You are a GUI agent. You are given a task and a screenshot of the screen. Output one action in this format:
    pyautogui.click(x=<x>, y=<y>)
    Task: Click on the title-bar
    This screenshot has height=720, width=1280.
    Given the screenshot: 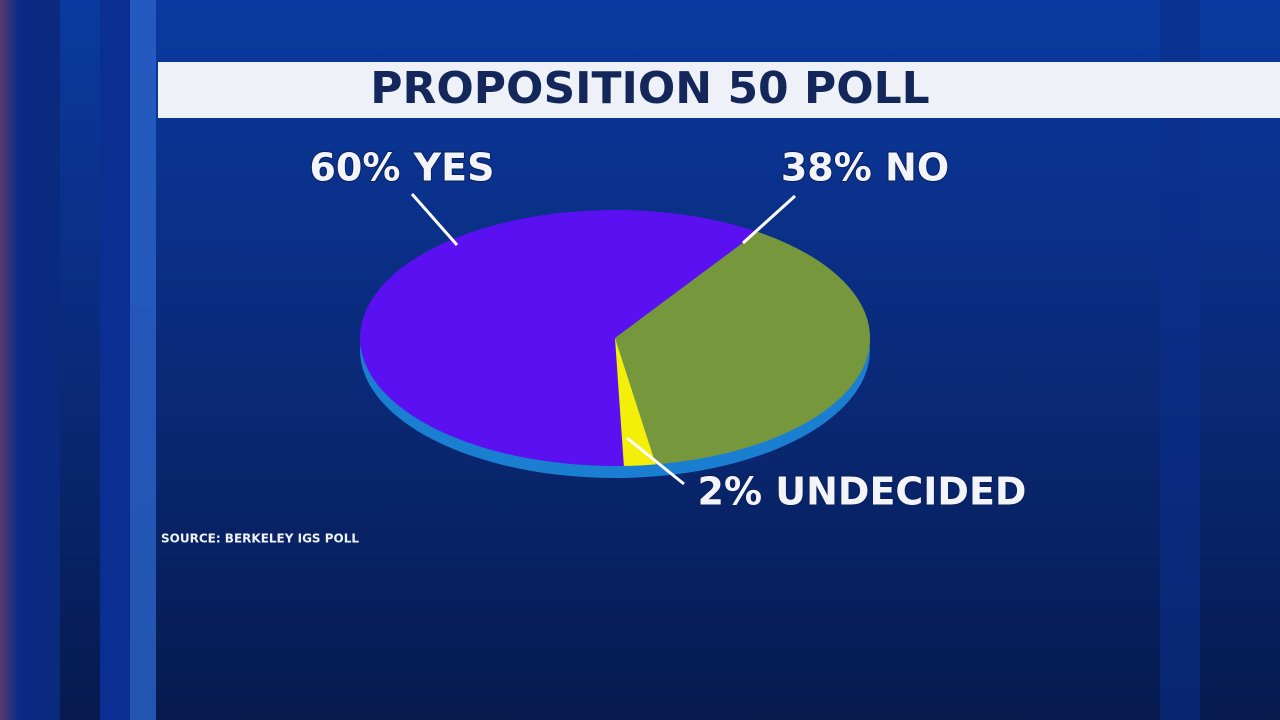 What is the action you would take?
    pyautogui.click(x=719, y=90)
    